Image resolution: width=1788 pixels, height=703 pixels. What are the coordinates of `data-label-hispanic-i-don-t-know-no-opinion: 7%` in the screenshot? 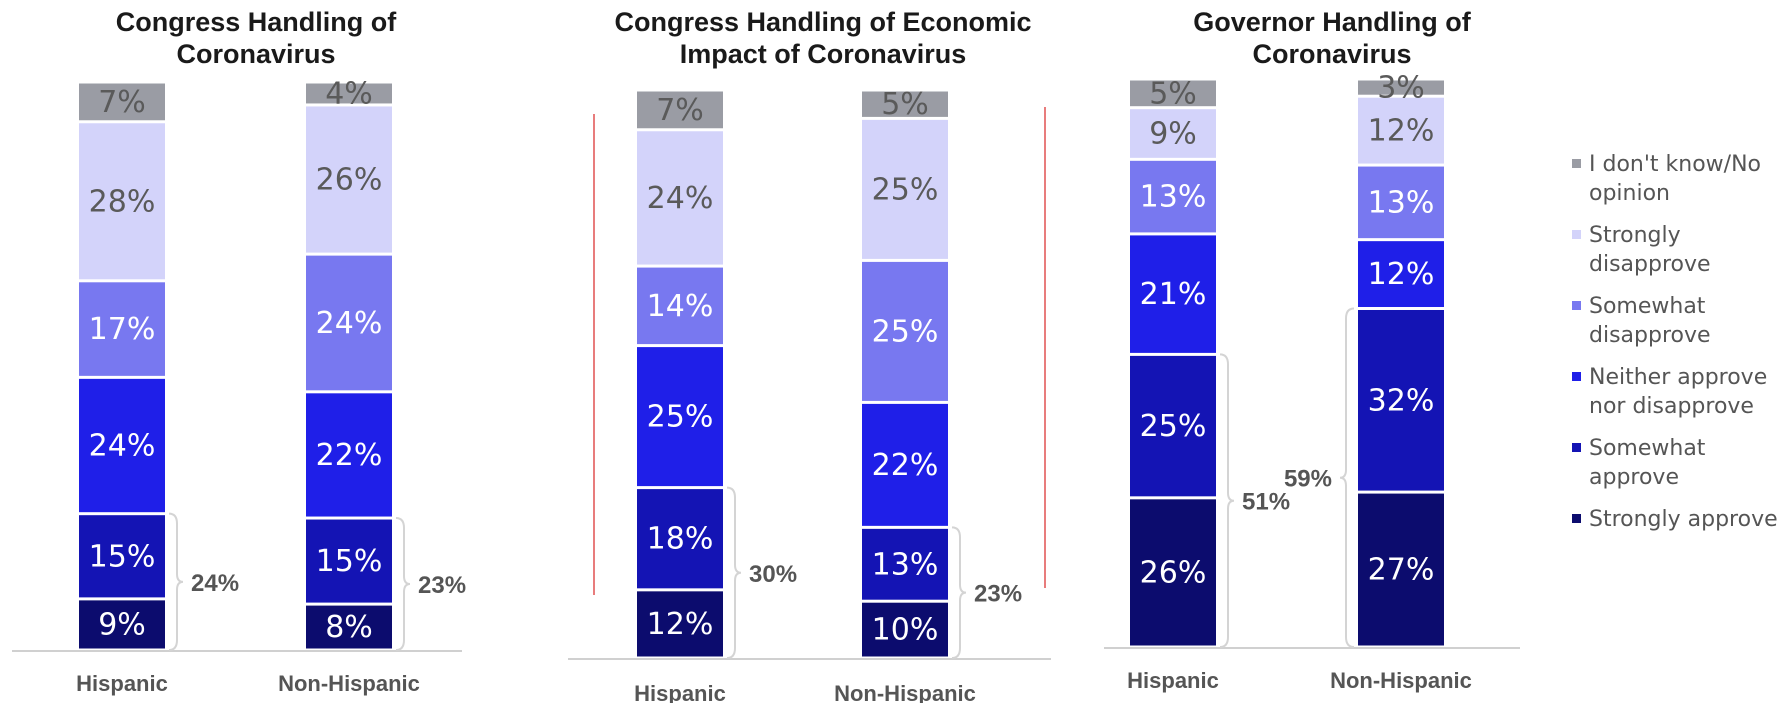 It's located at (122, 102).